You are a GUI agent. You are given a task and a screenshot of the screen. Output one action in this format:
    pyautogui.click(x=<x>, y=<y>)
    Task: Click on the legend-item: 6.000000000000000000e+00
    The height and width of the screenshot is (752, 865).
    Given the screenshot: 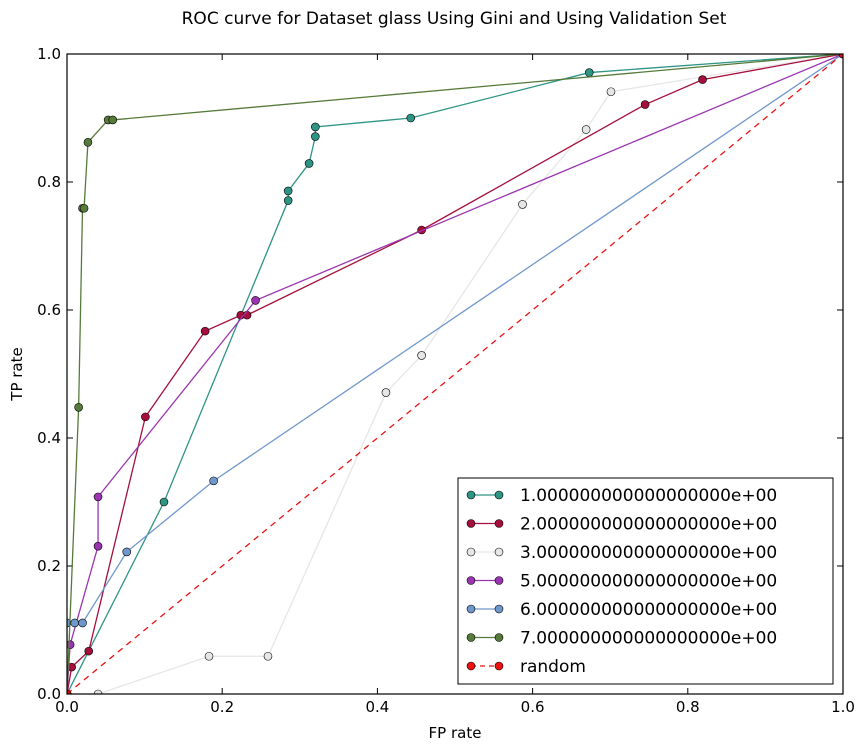 What is the action you would take?
    pyautogui.click(x=621, y=610)
    